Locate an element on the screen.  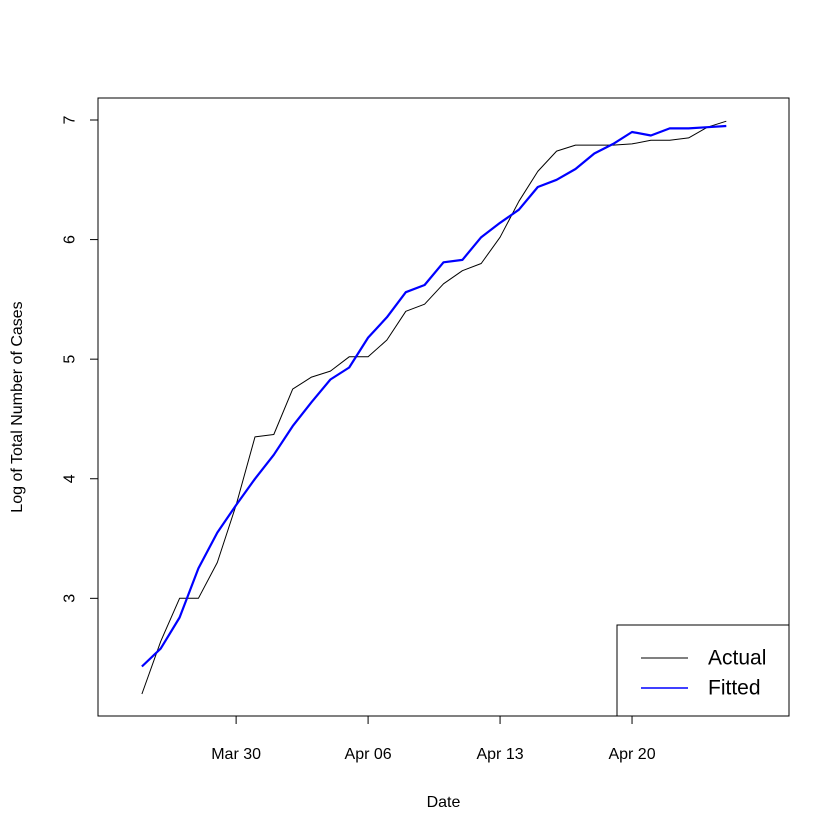
legend: Actual Fitted is located at coordinates (703, 670).